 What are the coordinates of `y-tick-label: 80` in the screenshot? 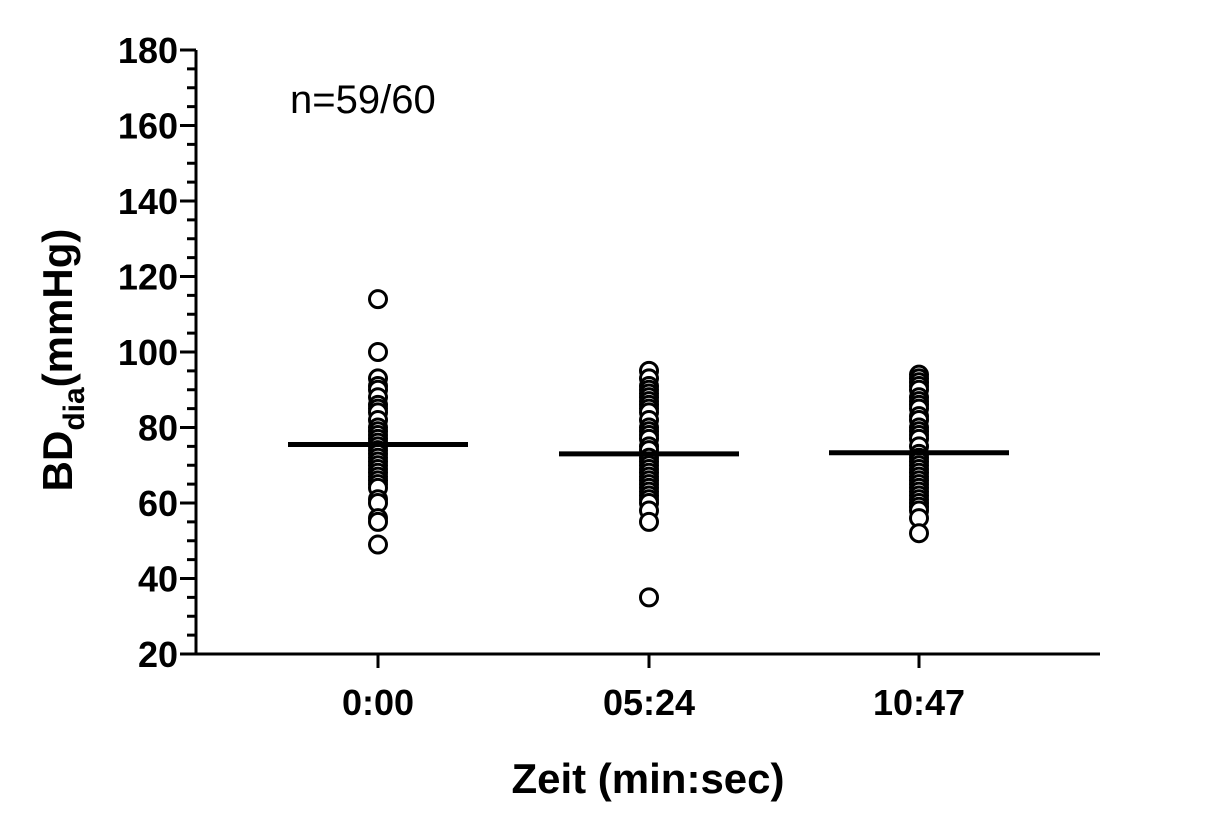 It's located at (158, 428).